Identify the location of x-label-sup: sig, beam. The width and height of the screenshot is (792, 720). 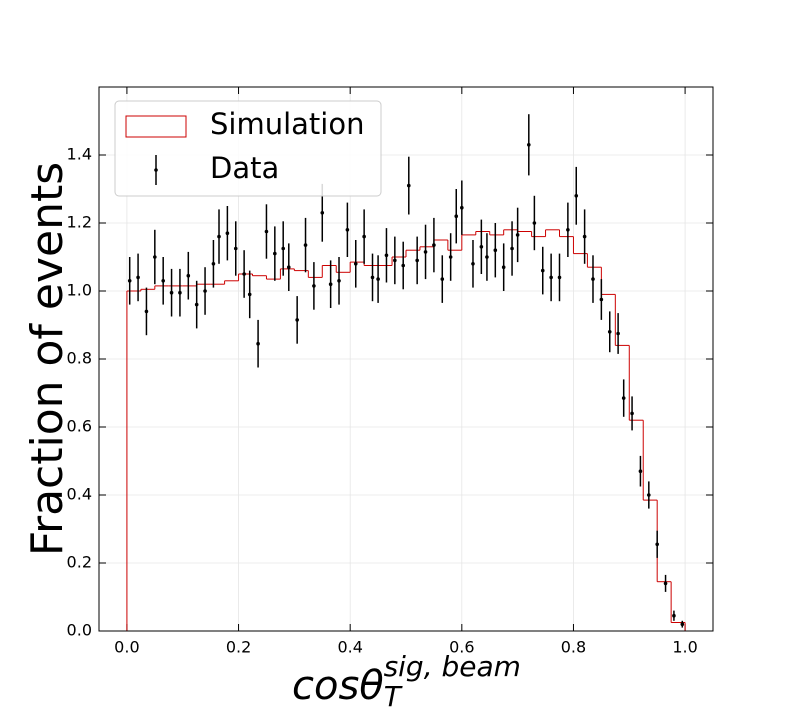
(452, 666).